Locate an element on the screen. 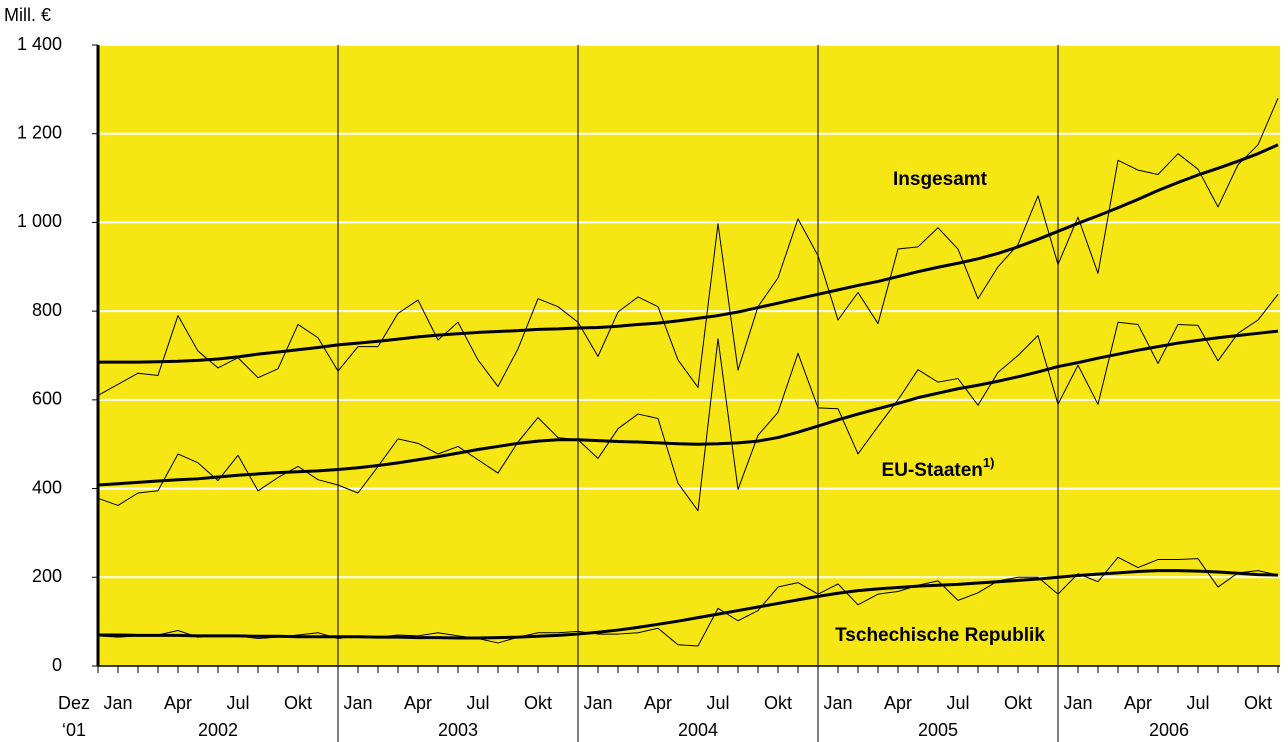 This screenshot has width=1288, height=742. series-label: Tschechische Republik is located at coordinates (940, 635).